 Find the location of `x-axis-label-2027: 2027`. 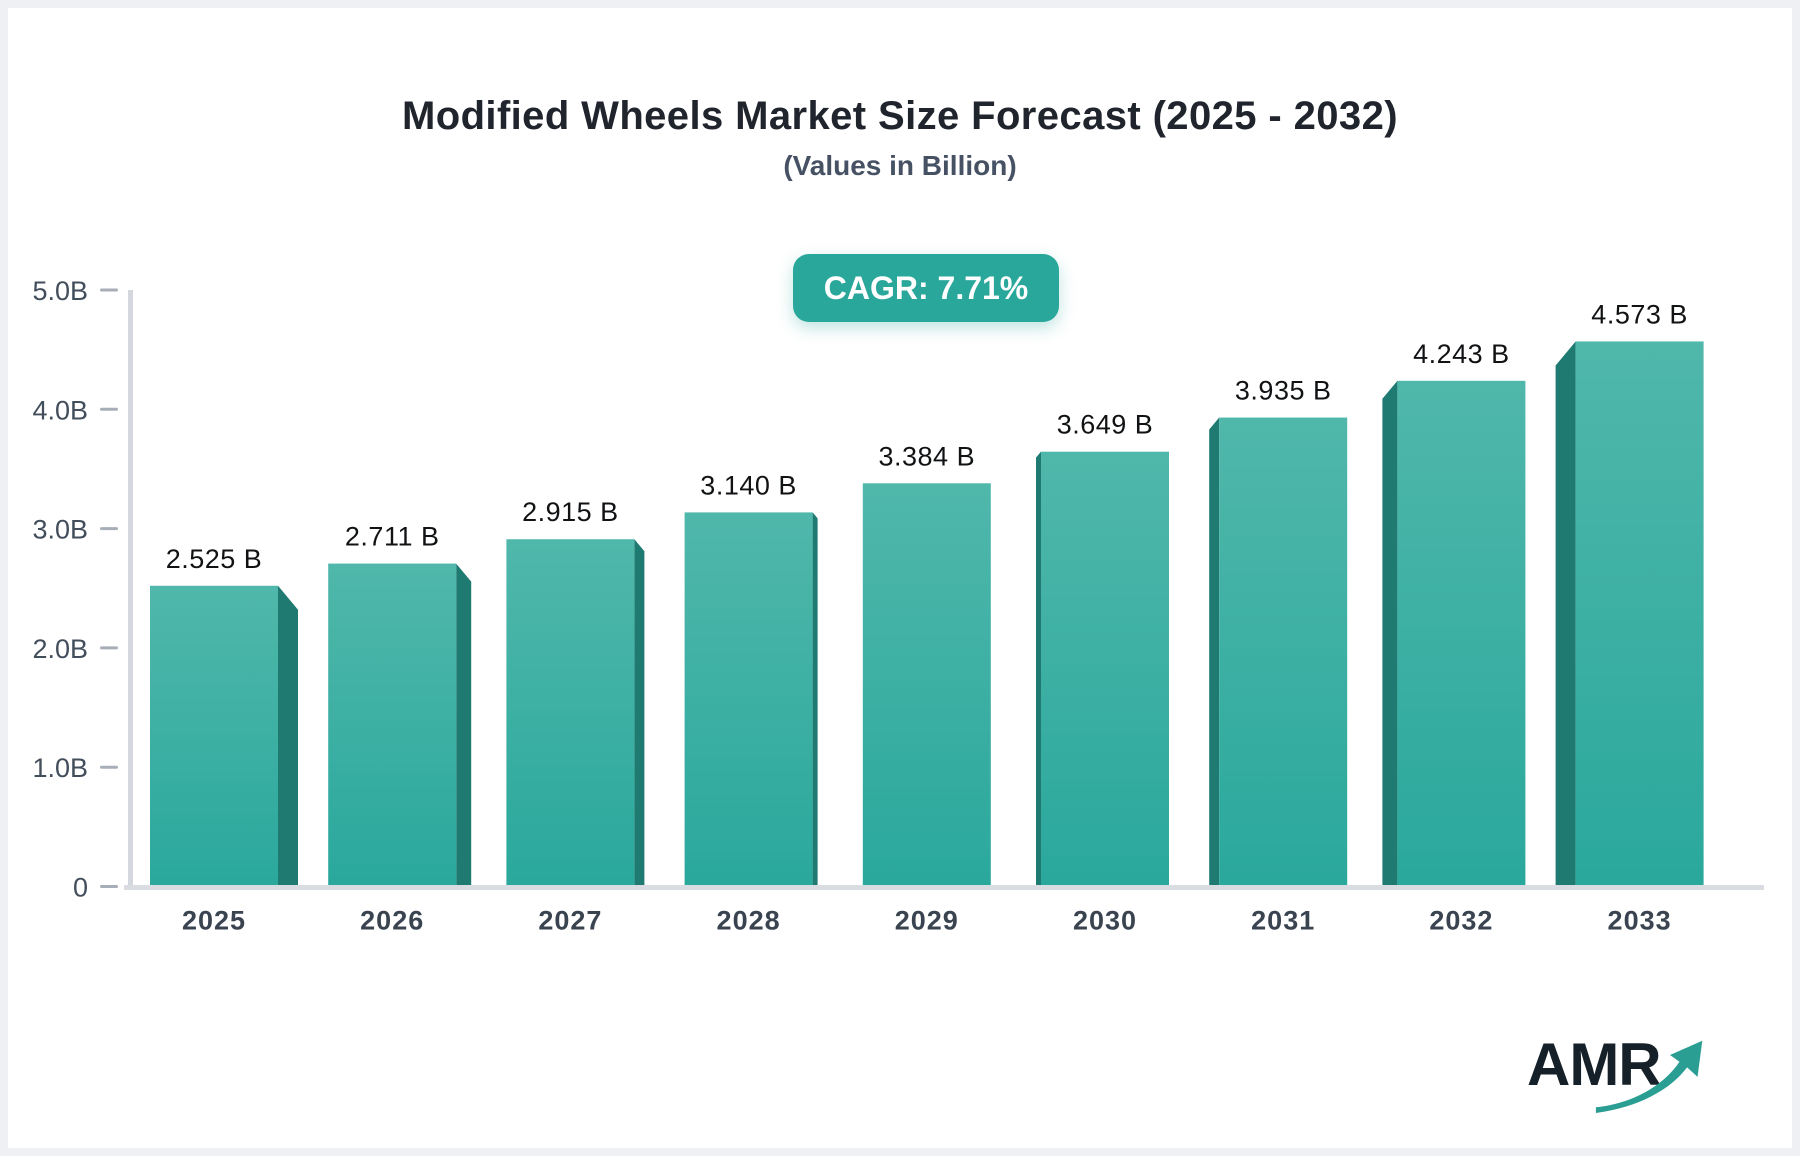

x-axis-label-2027: 2027 is located at coordinates (570, 920).